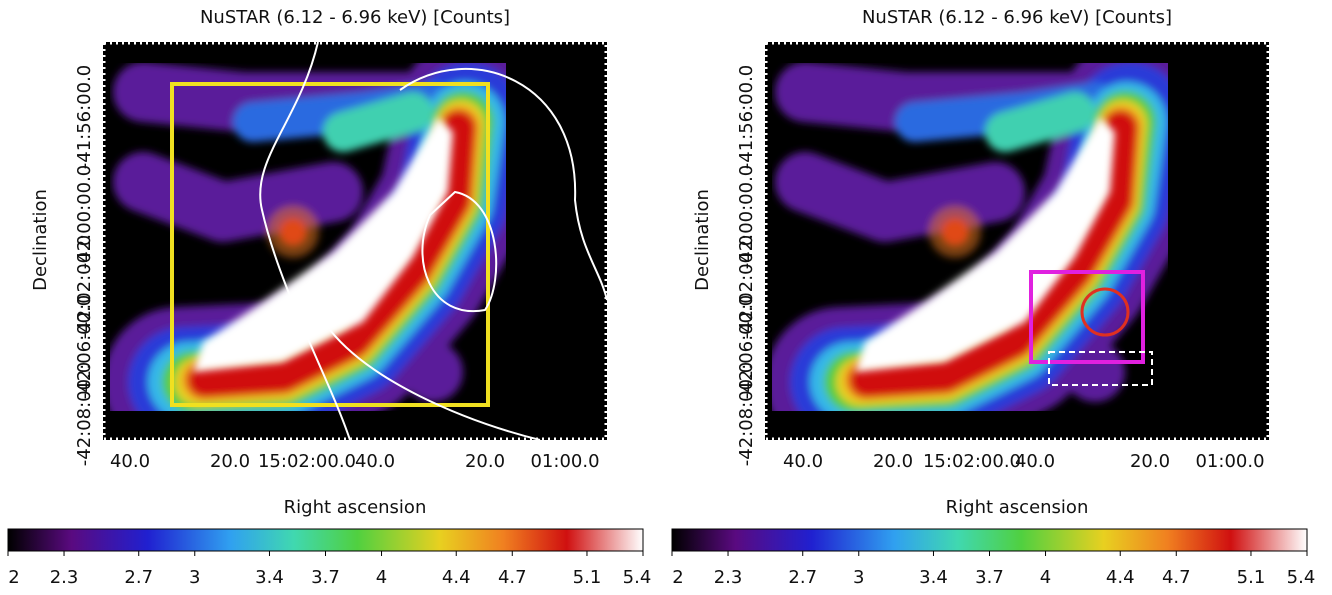 This screenshot has height=595, width=1332. I want to click on source-circle, so click(1105, 312).